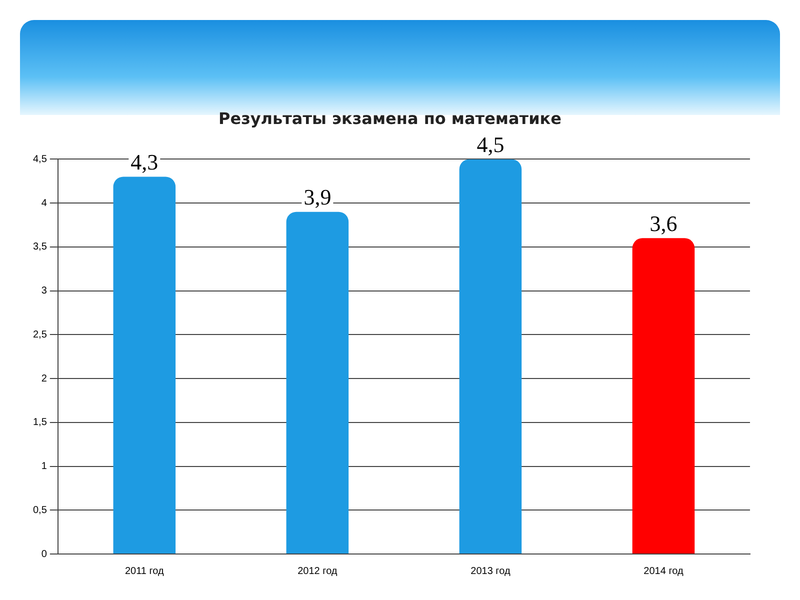  Describe the element at coordinates (390, 118) in the screenshot. I see `chart-title: Результаты экзамена по математике` at that location.